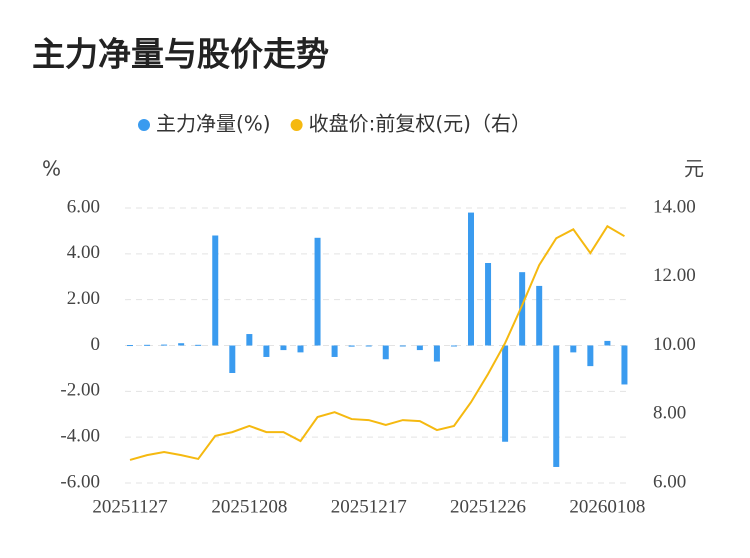 This screenshot has width=750, height=558. What do you see at coordinates (83, 252) in the screenshot?
I see `y-tick-label: 4.00` at bounding box center [83, 252].